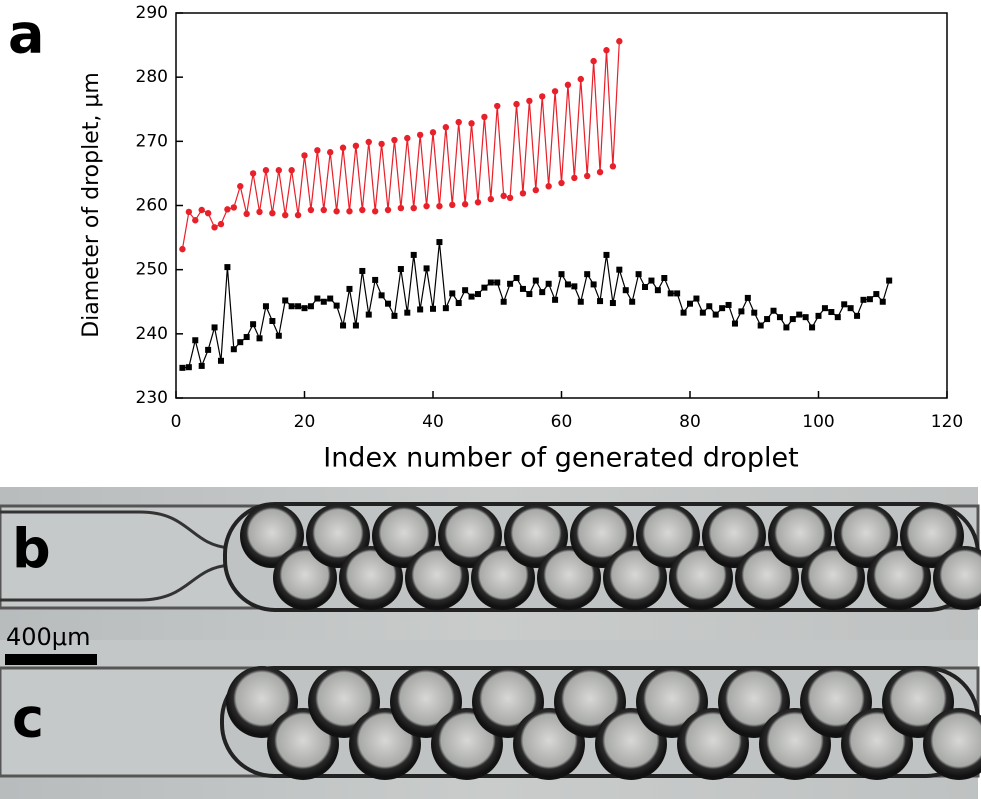  Describe the element at coordinates (489, 654) in the screenshot. I see `gap` at that location.